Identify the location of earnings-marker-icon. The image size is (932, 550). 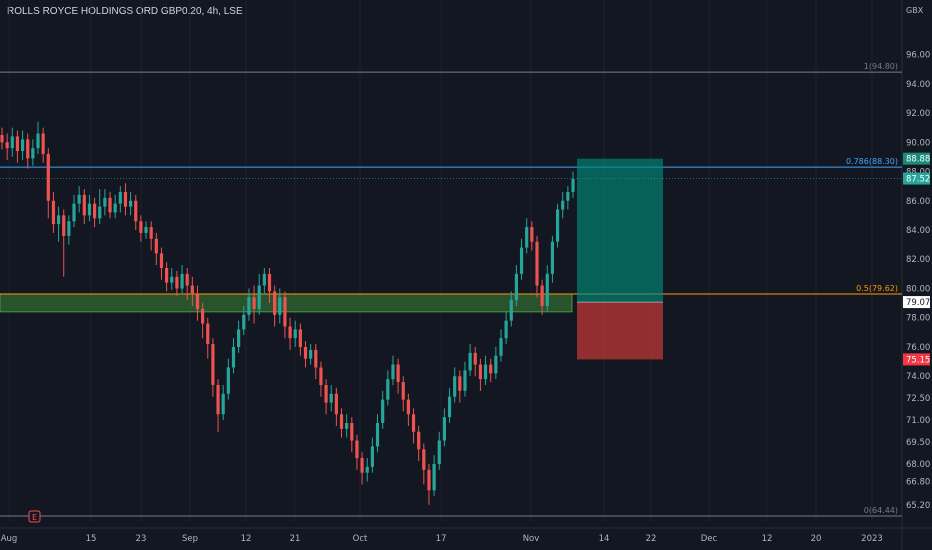
(34, 516).